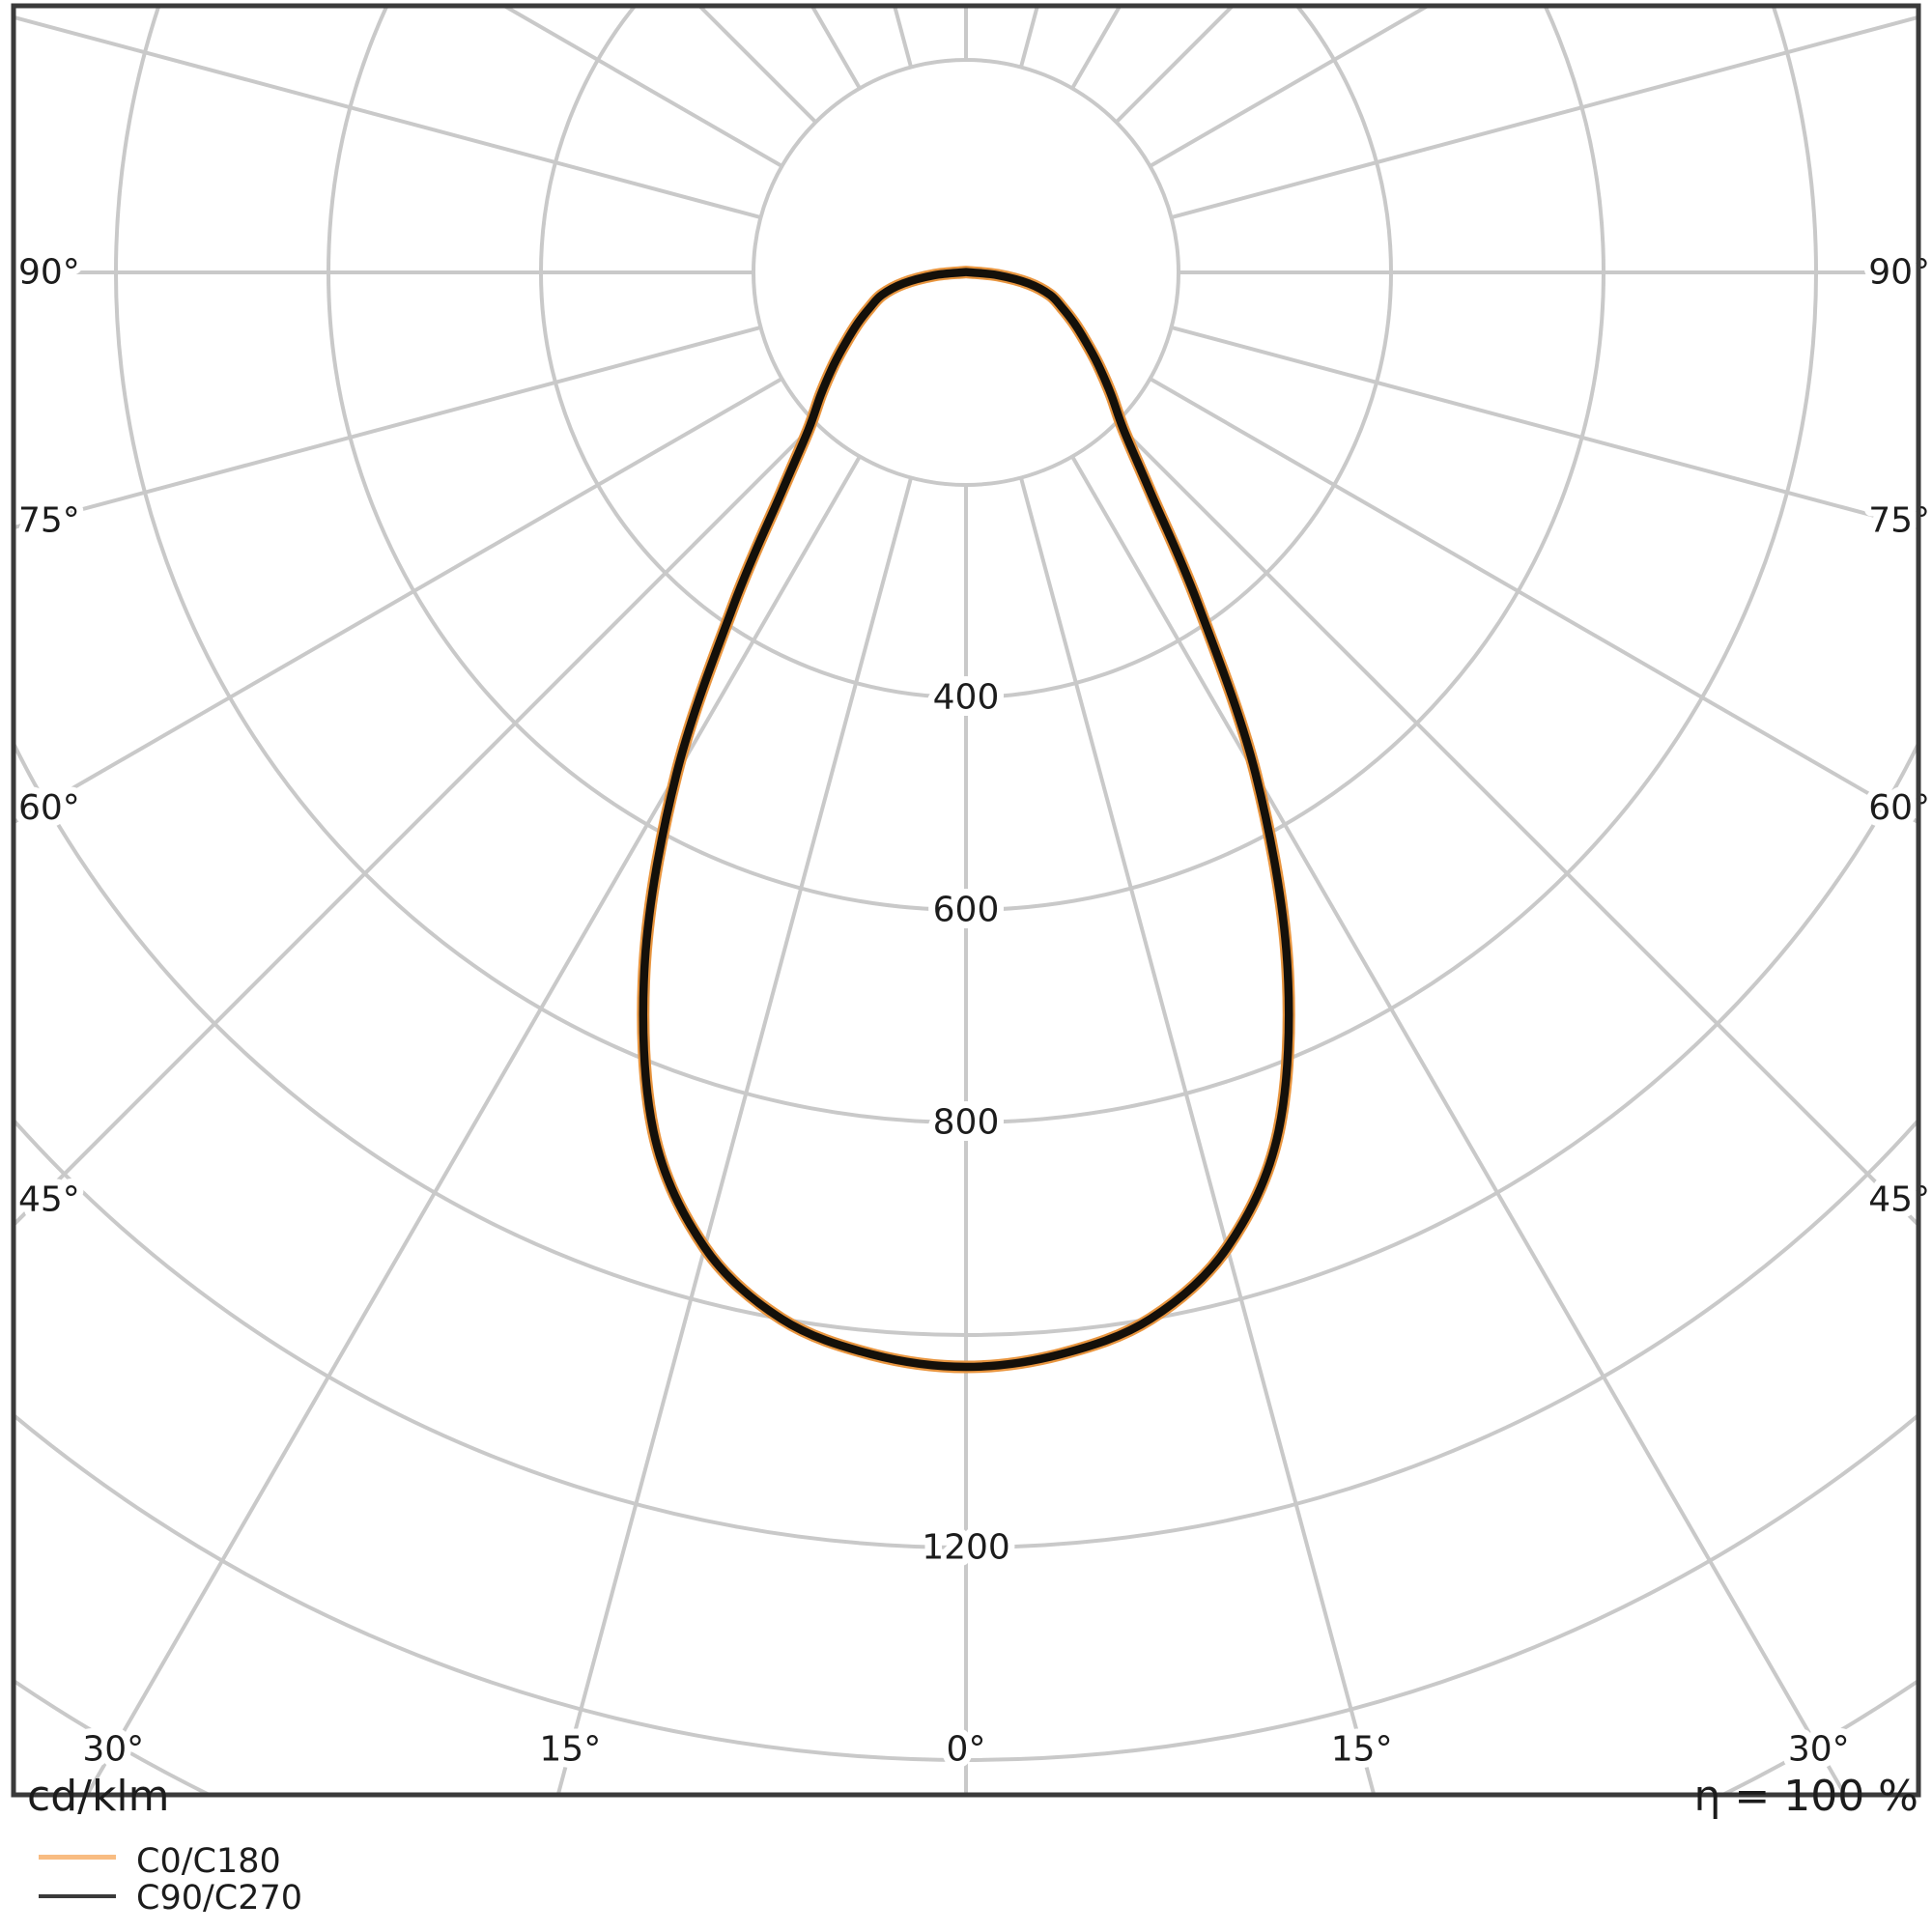 The width and height of the screenshot is (1932, 1932). What do you see at coordinates (49, 273) in the screenshot?
I see `angle-tick-label-left: 90°` at bounding box center [49, 273].